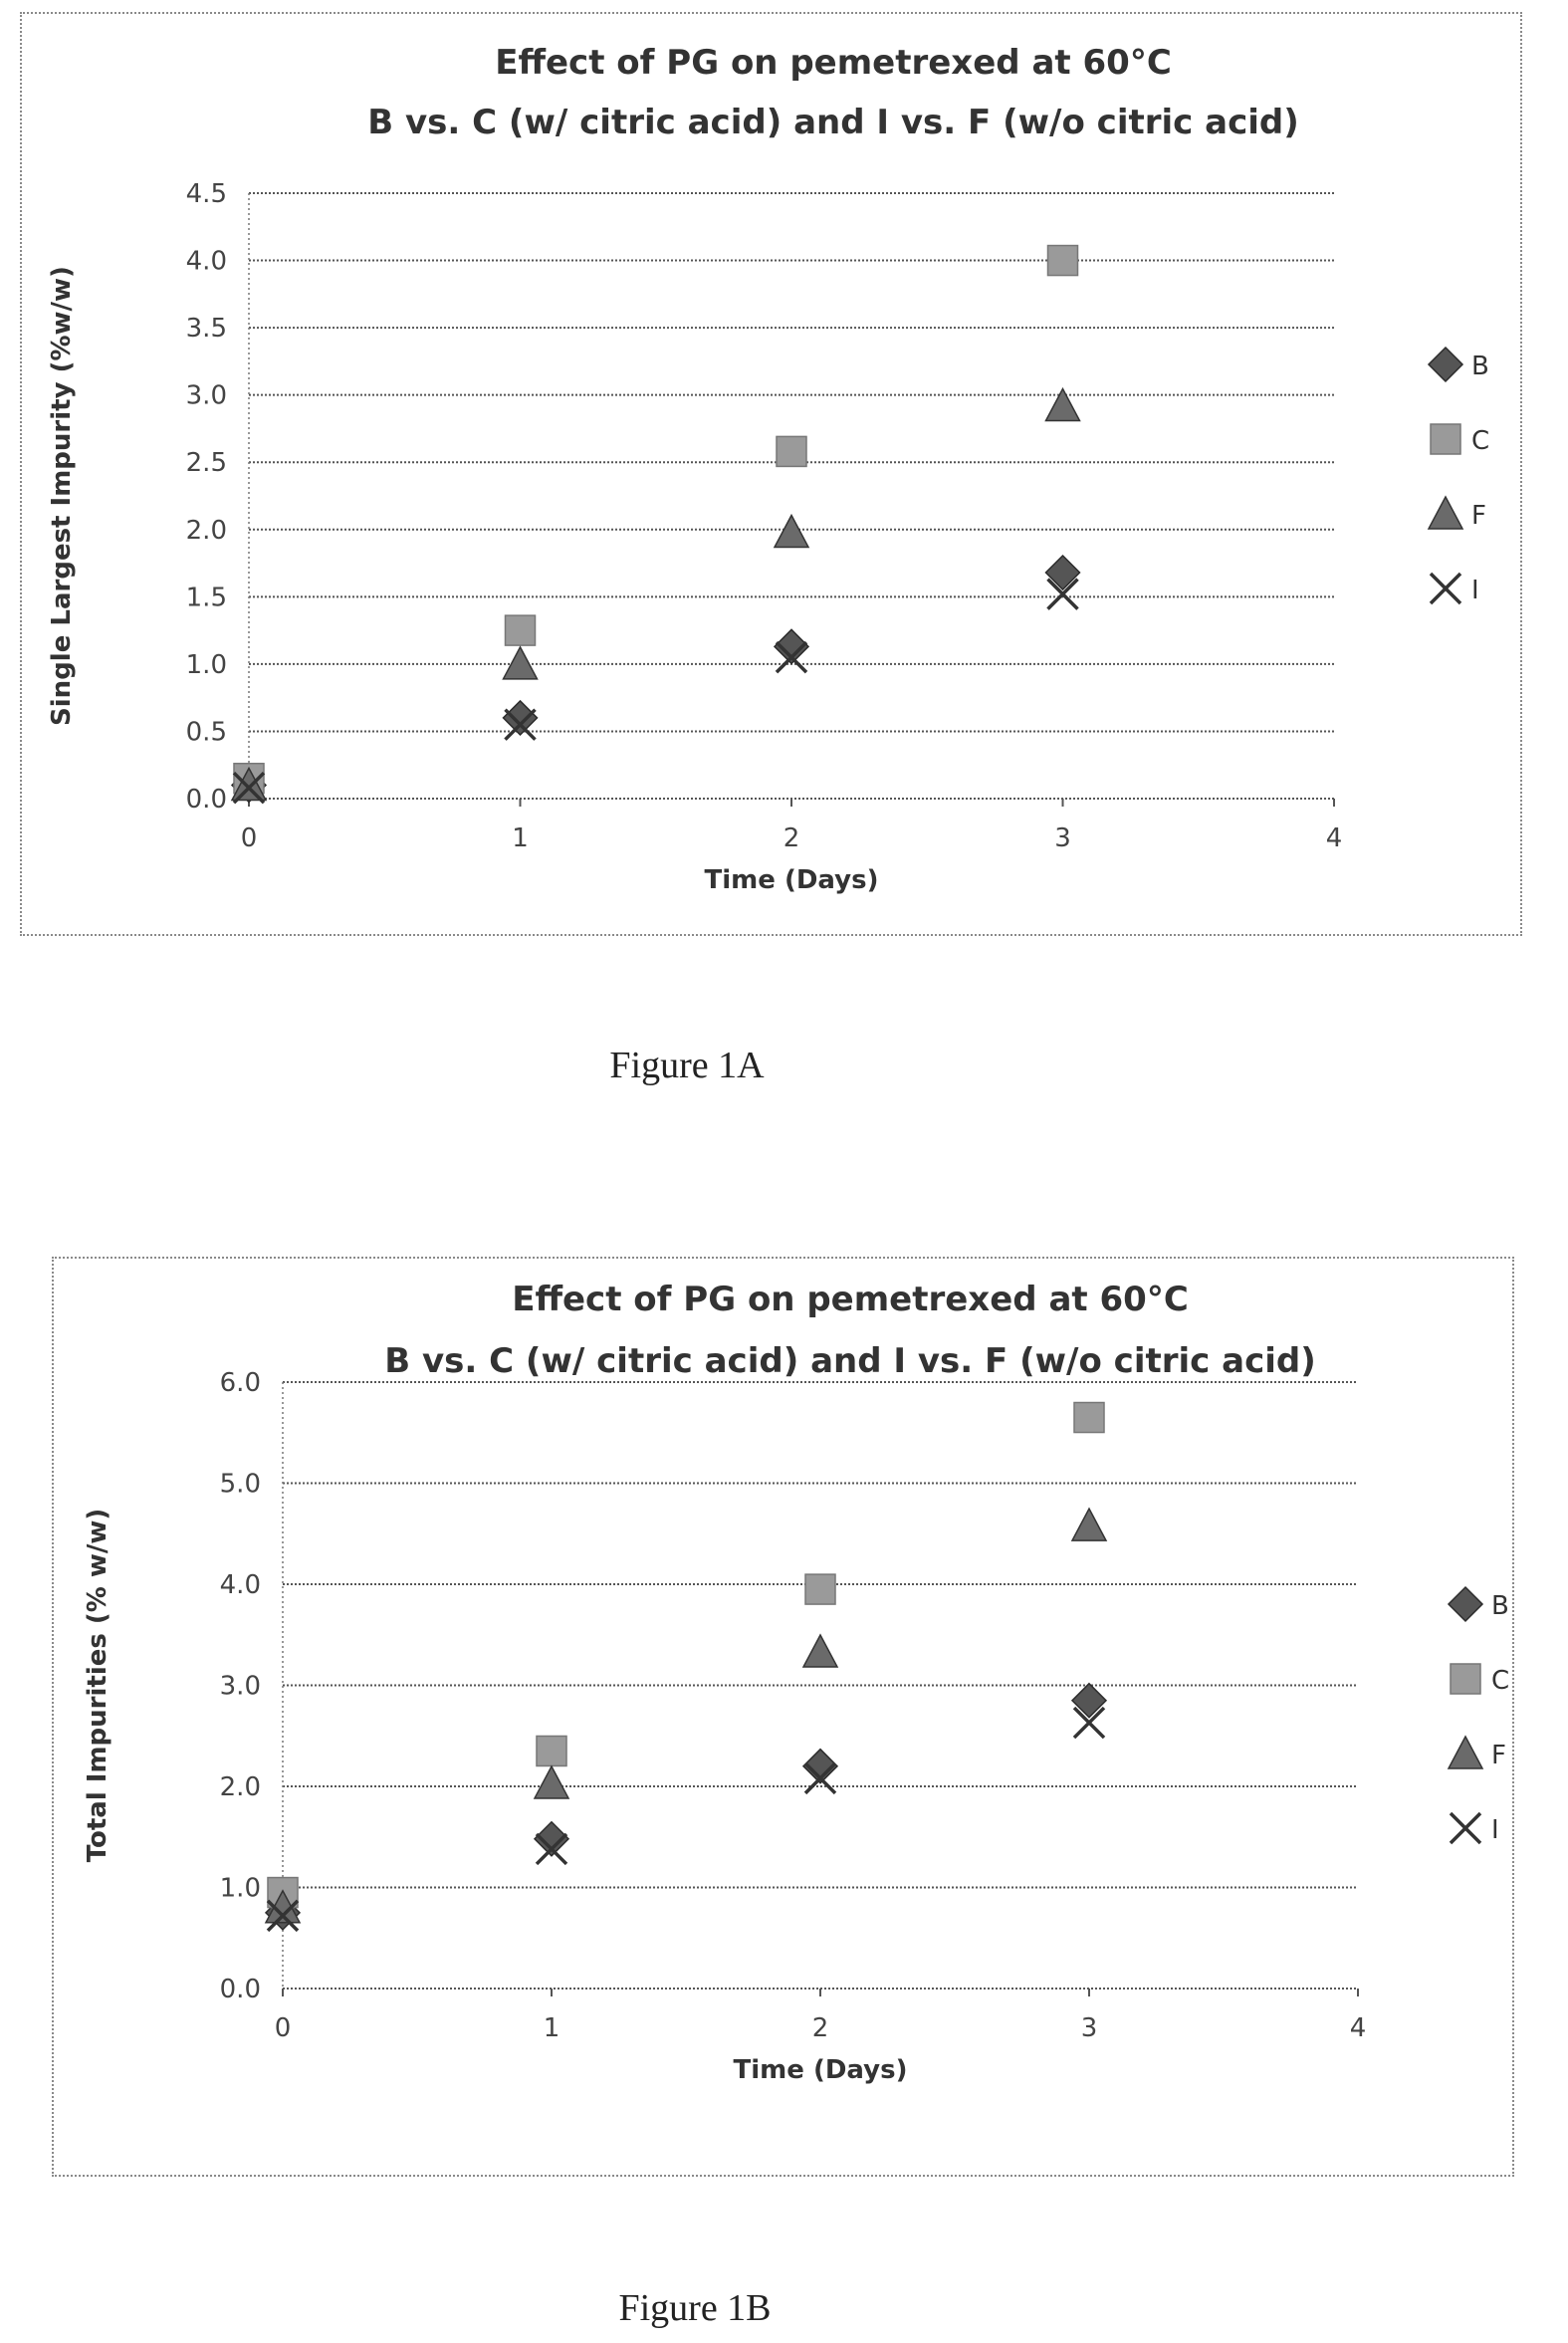 The width and height of the screenshot is (1568, 2343). I want to click on figure-1a-caption: Figure 1A, so click(687, 1065).